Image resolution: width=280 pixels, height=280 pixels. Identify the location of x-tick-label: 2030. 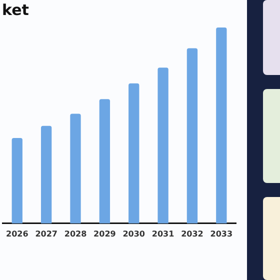
(134, 233).